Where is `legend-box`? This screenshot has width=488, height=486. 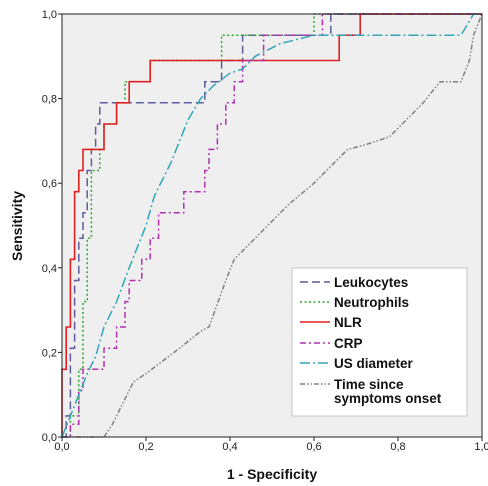
legend-box is located at coordinates (379, 342).